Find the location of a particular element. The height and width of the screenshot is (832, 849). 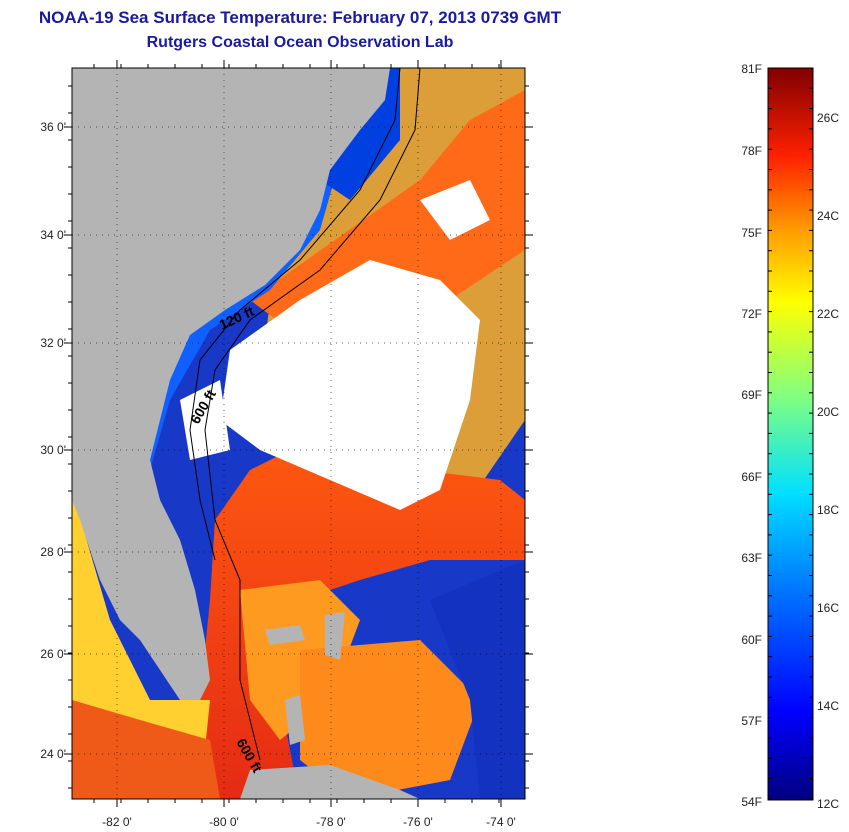

colorbar-f-label: 69F is located at coordinates (751, 395).